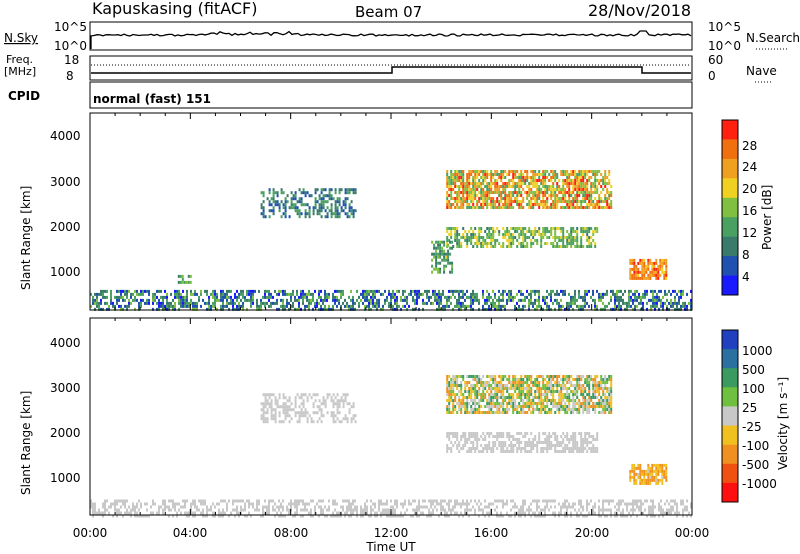 This screenshot has width=800, height=554. What do you see at coordinates (391, 70) in the screenshot?
I see `freq-line` at bounding box center [391, 70].